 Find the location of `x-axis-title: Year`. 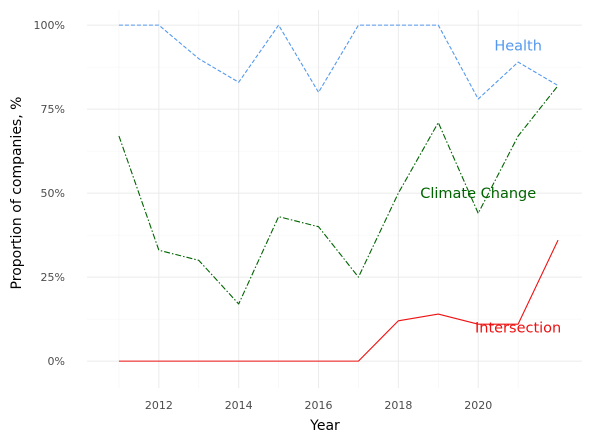

x-axis-title: Year is located at coordinates (324, 426).